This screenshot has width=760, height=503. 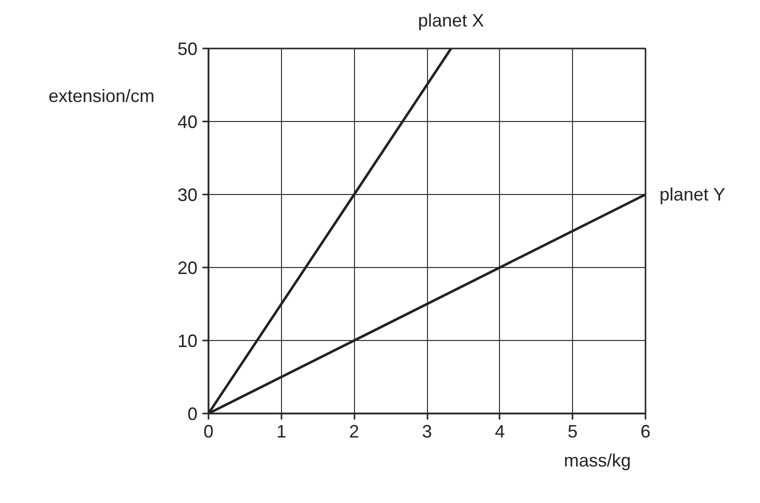 I want to click on y-tick-label: 0, so click(x=192, y=414).